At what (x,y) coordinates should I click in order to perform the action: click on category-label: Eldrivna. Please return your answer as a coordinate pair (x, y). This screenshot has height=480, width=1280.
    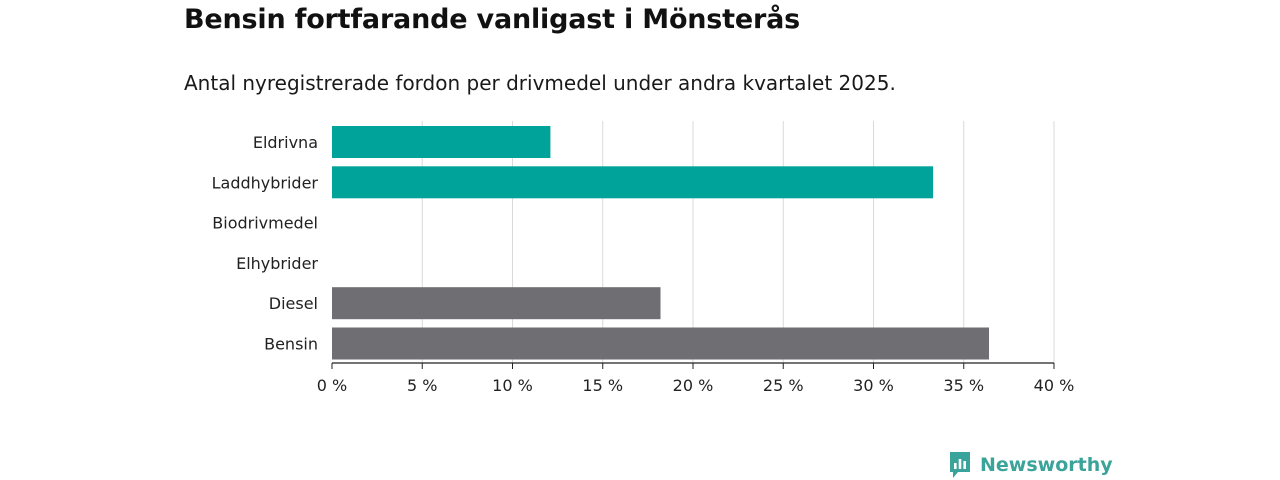
    Looking at the image, I should click on (285, 142).